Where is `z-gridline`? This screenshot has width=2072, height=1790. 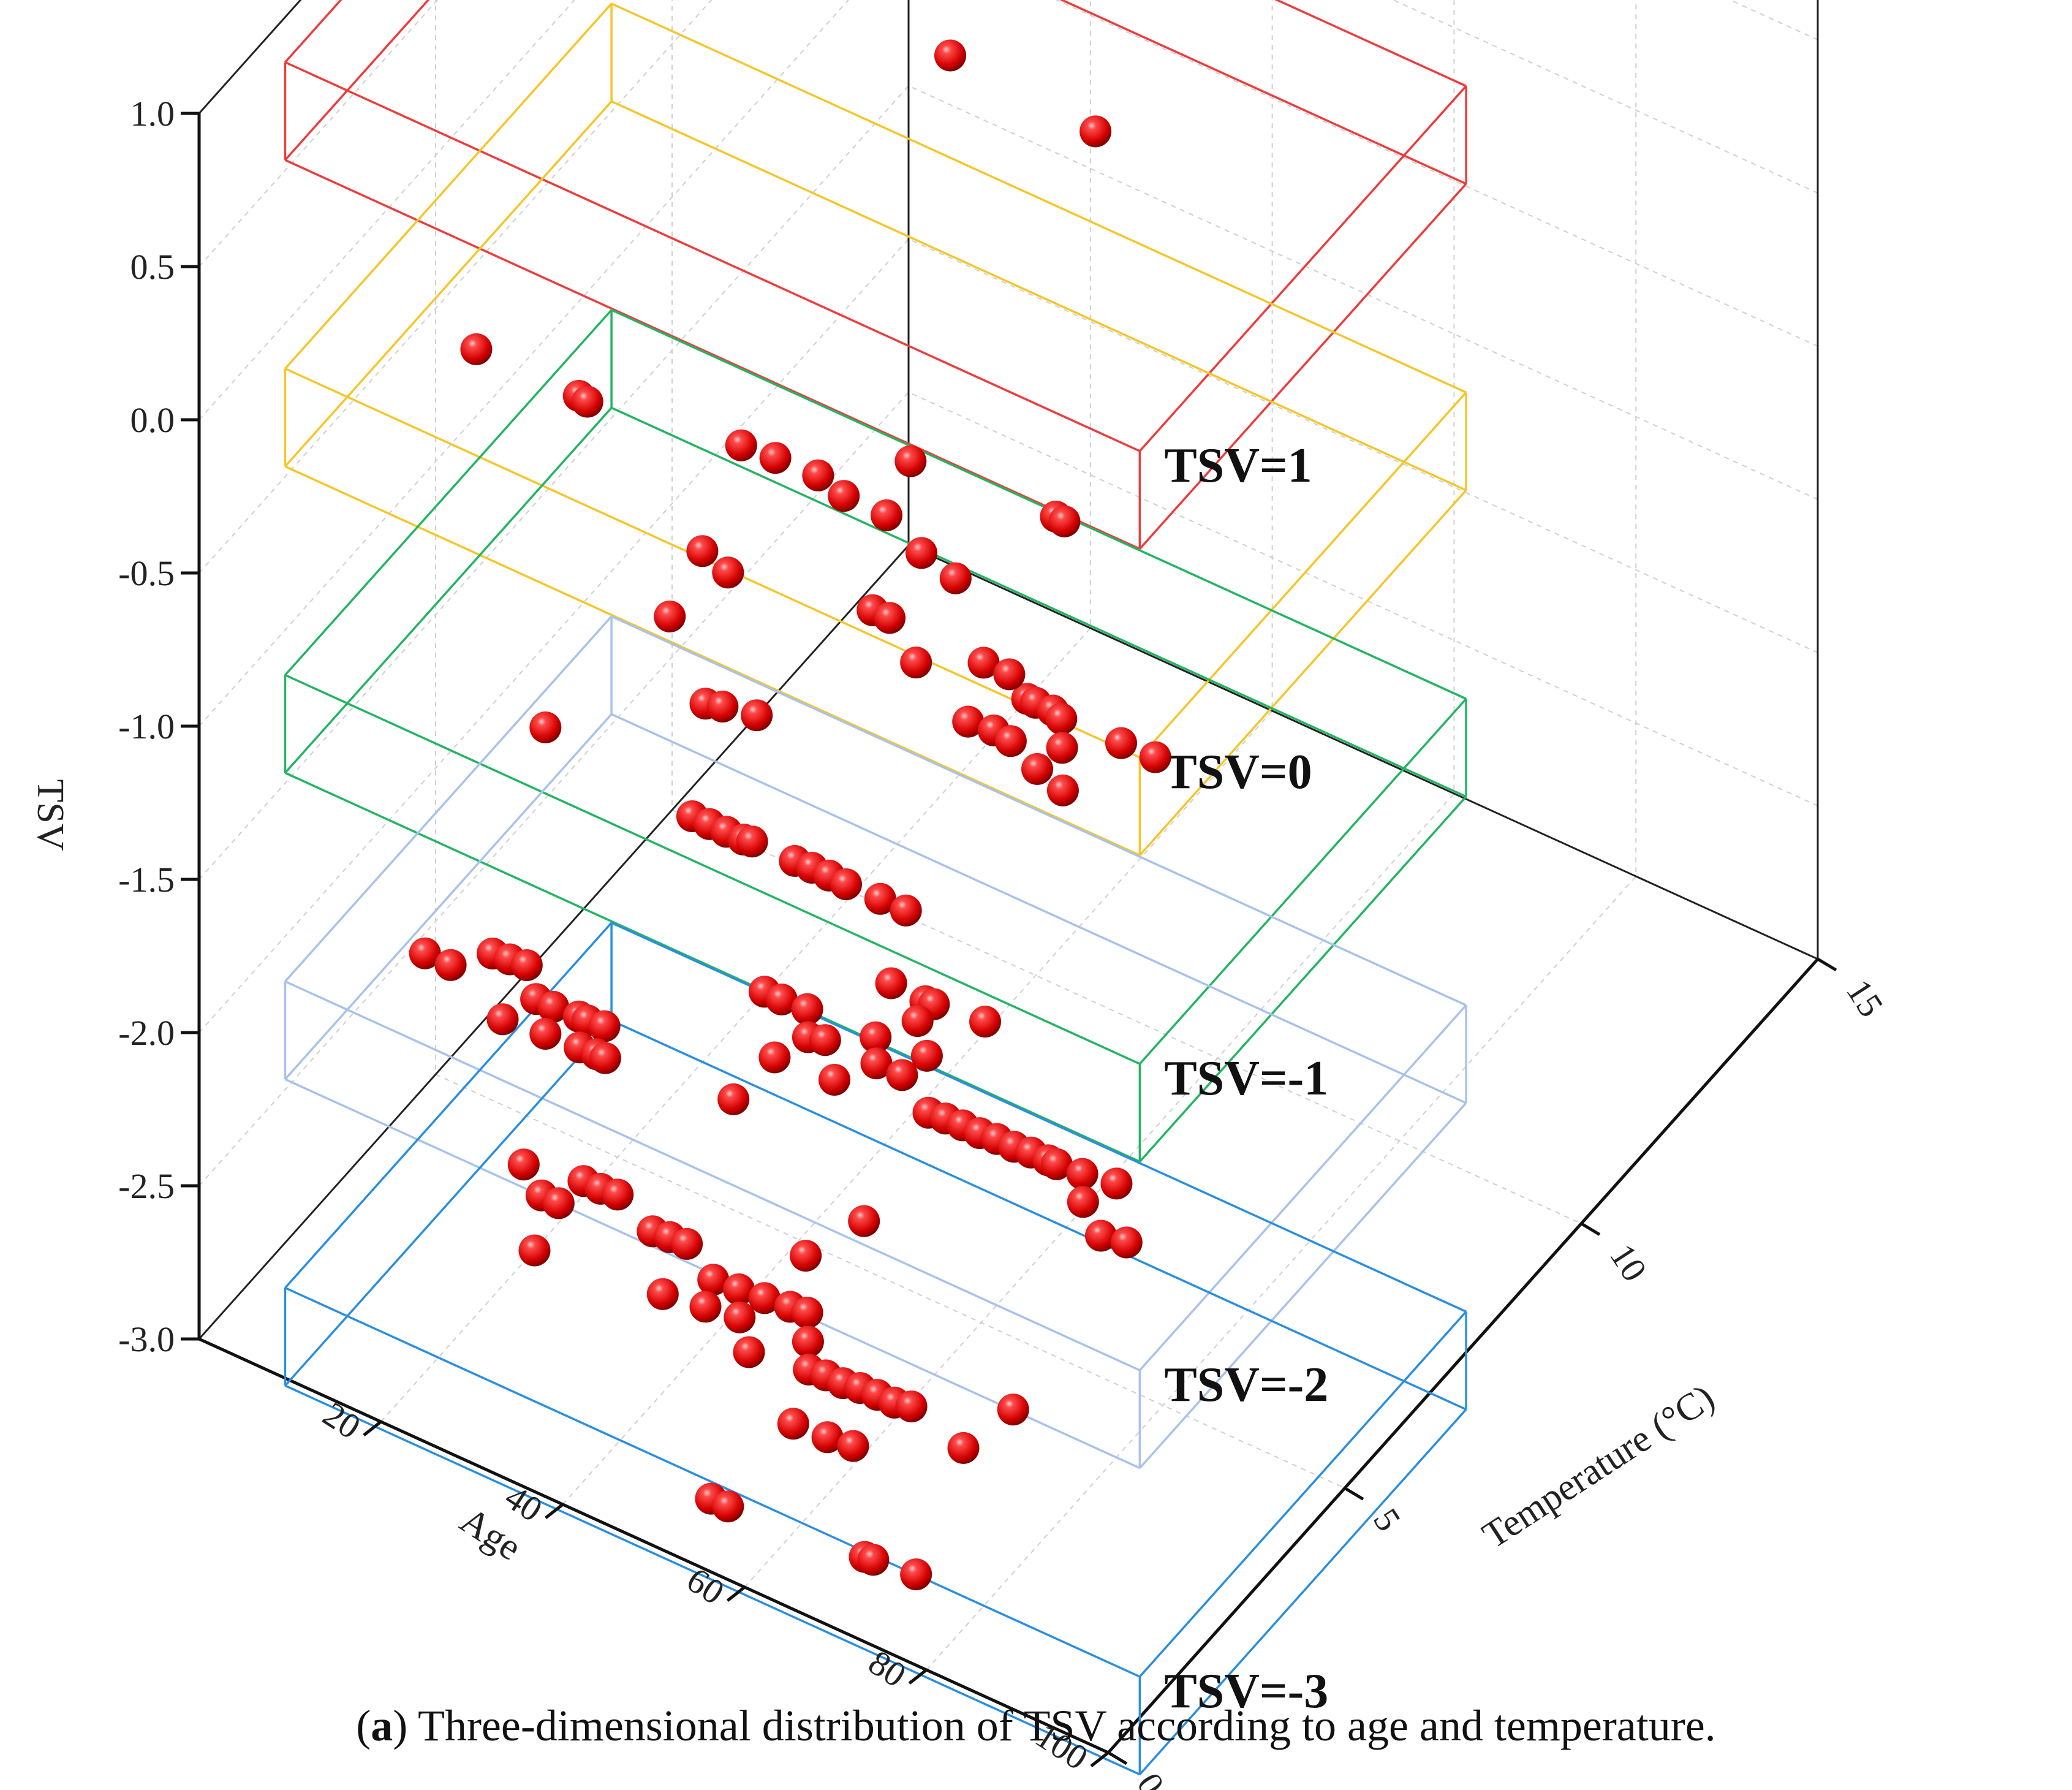
z-gridline is located at coordinates (250, 57).